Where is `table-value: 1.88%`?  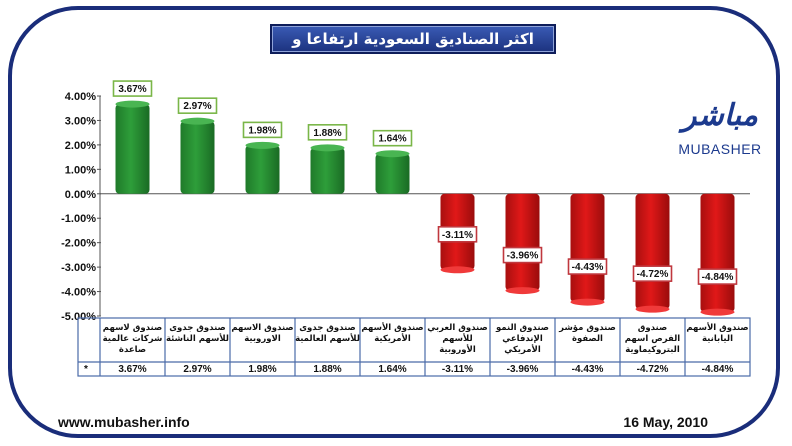 table-value: 1.88% is located at coordinates (327, 369).